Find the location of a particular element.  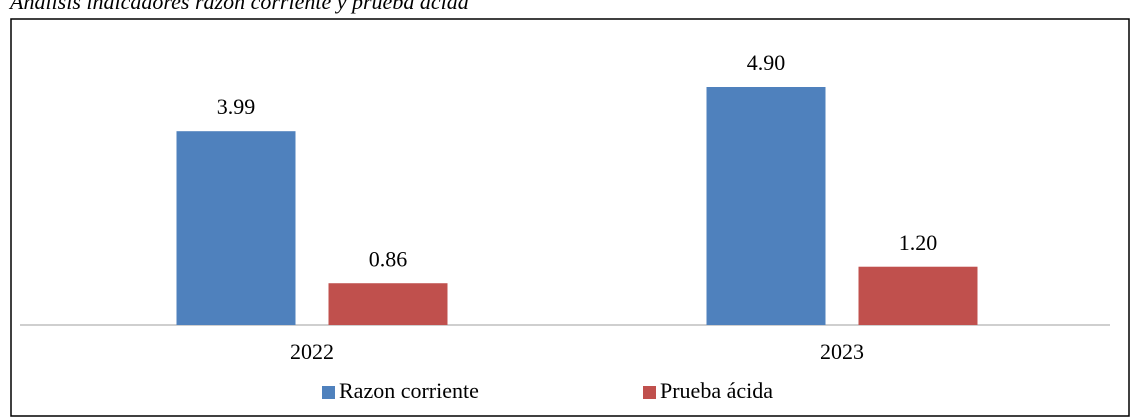

data-label: 0.86 is located at coordinates (388, 258).